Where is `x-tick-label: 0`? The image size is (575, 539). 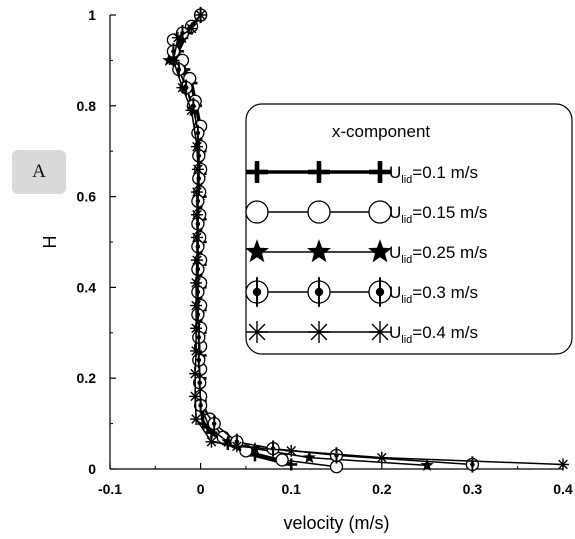 x-tick-label: 0 is located at coordinates (201, 489).